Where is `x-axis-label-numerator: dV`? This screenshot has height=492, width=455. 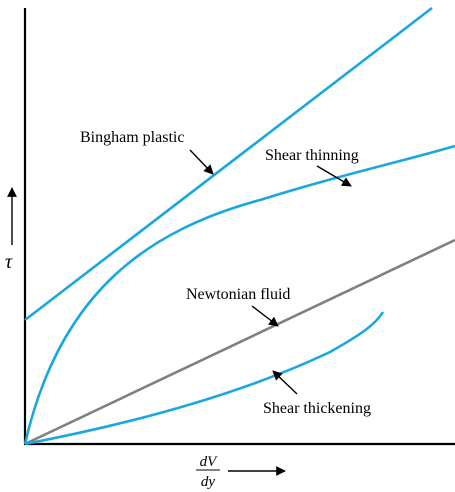
x-axis-label-numerator: dV is located at coordinates (209, 462).